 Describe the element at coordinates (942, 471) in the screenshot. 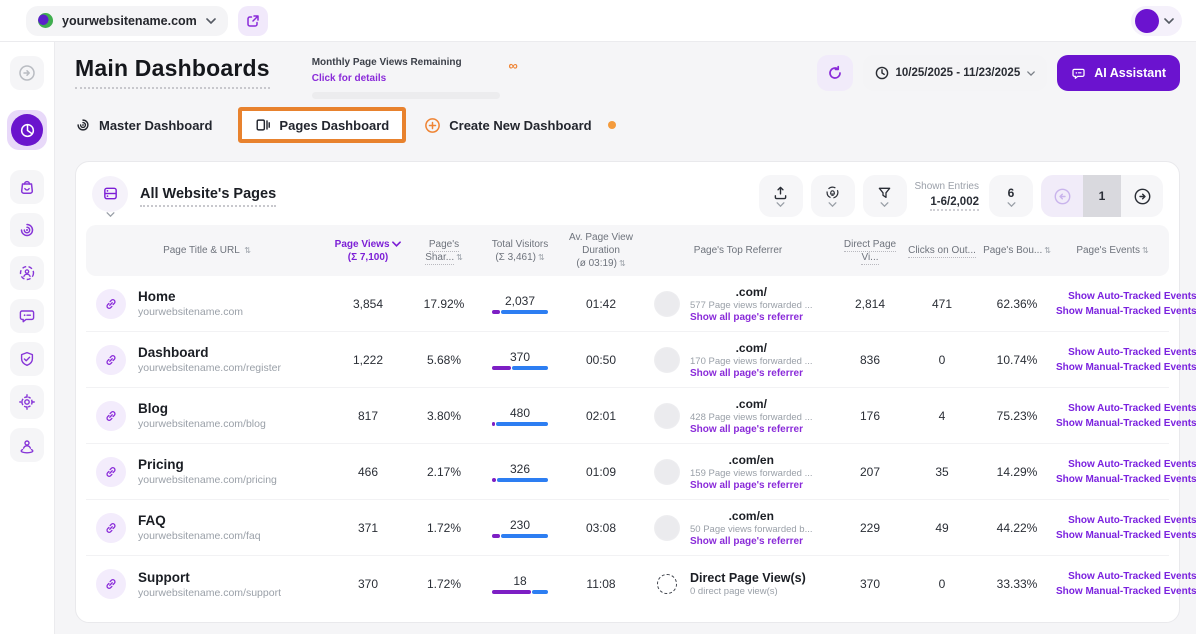

I see `outbound-clicks-value: 35` at that location.